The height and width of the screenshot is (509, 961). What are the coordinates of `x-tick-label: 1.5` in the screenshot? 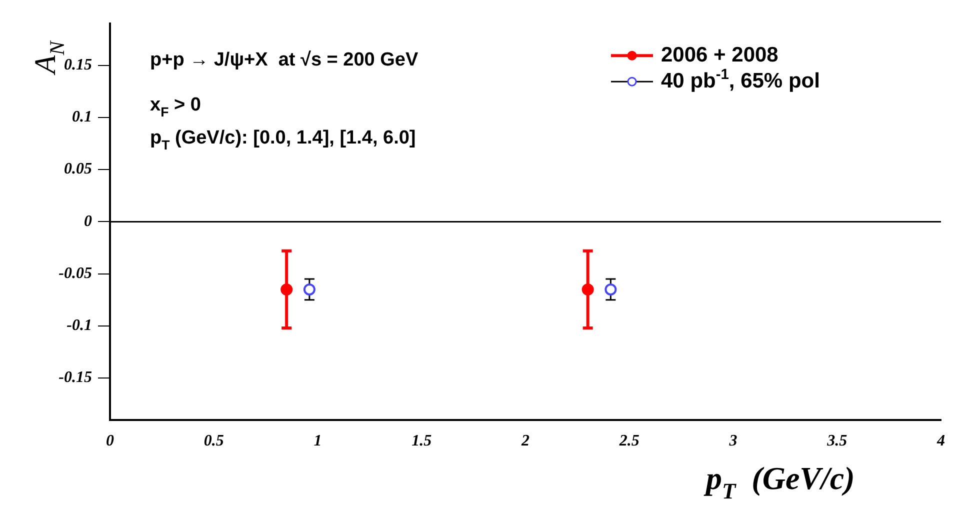 It's located at (422, 441).